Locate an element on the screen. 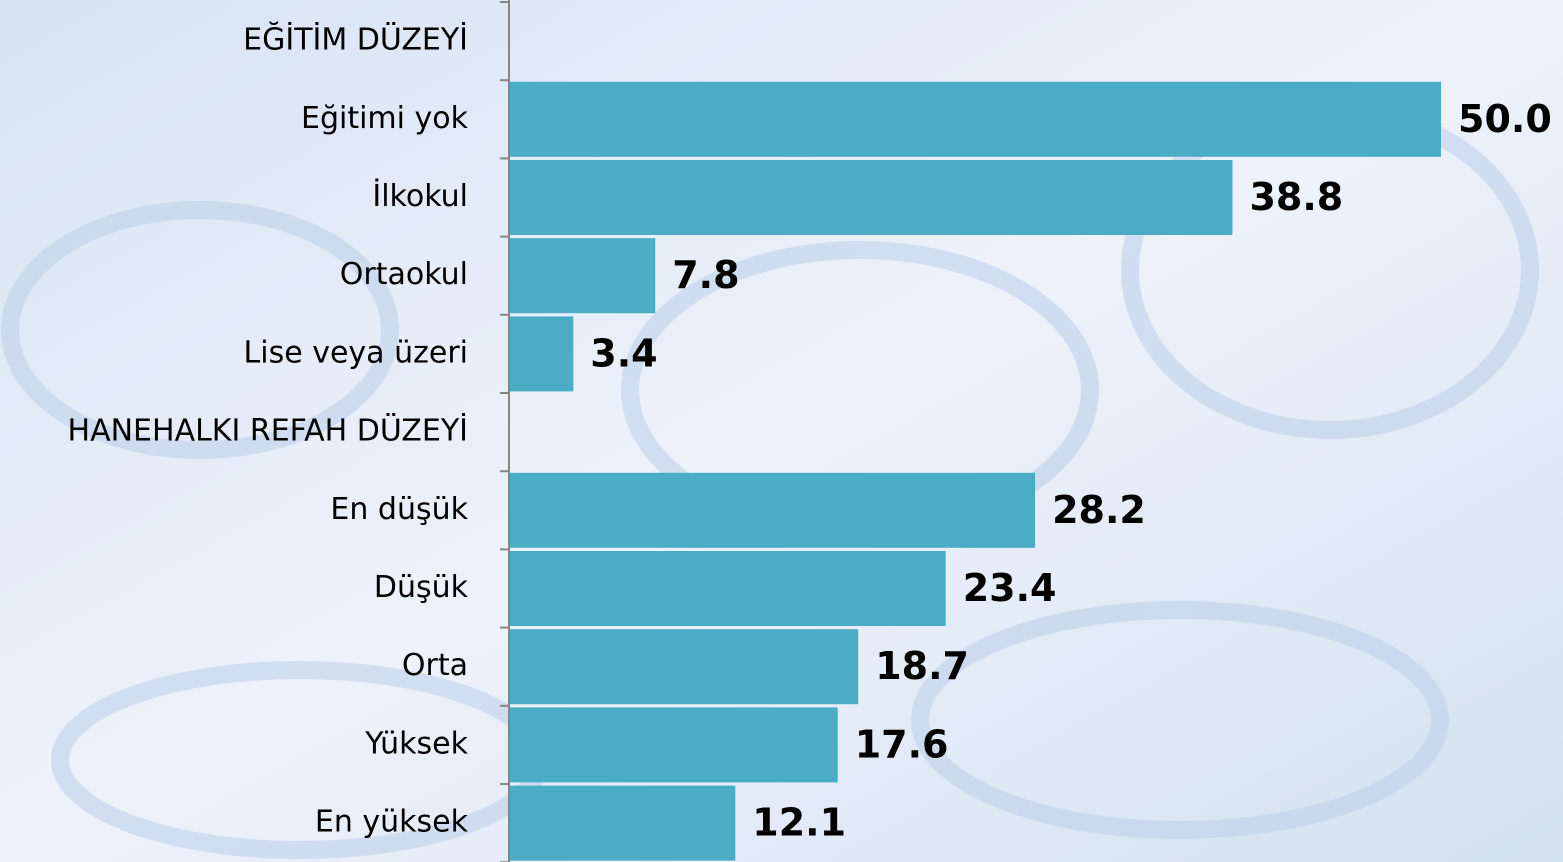 The height and width of the screenshot is (862, 1563). category-label: HANEHALKI REFAH DÜZEYİ is located at coordinates (268, 431).